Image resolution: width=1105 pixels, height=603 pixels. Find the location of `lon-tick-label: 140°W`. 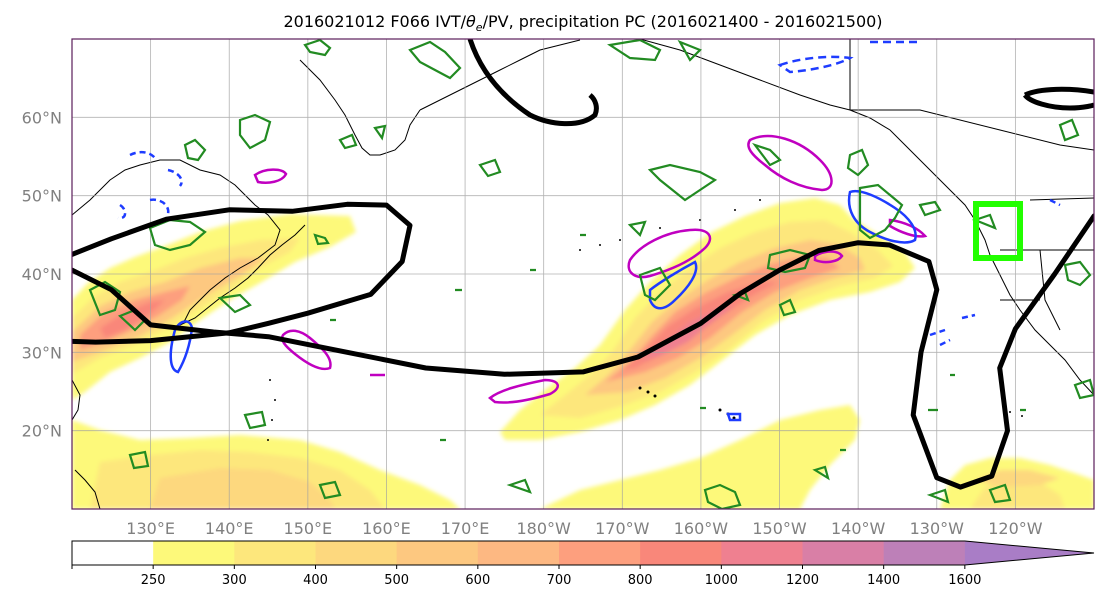

lon-tick-label: 140°W is located at coordinates (858, 528).